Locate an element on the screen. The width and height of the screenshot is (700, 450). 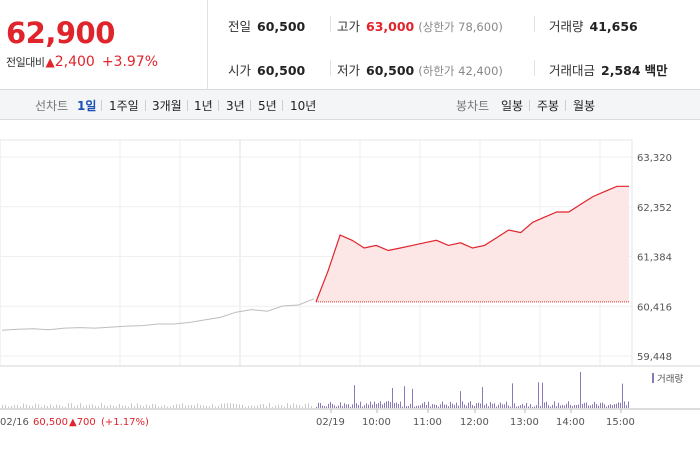
prev-change: ▲700 is located at coordinates (82, 422).